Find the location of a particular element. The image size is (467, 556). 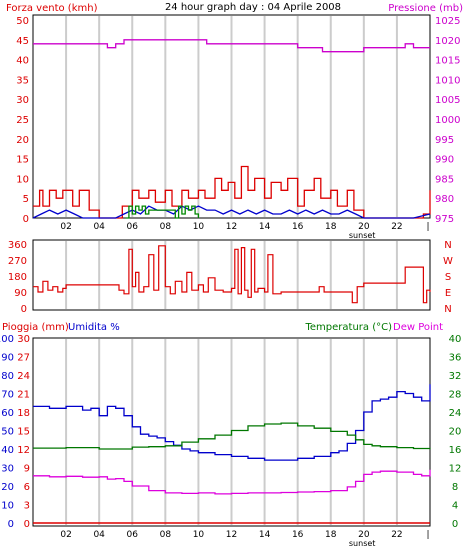

humidity-tick-label: 0 is located at coordinates (11, 524).